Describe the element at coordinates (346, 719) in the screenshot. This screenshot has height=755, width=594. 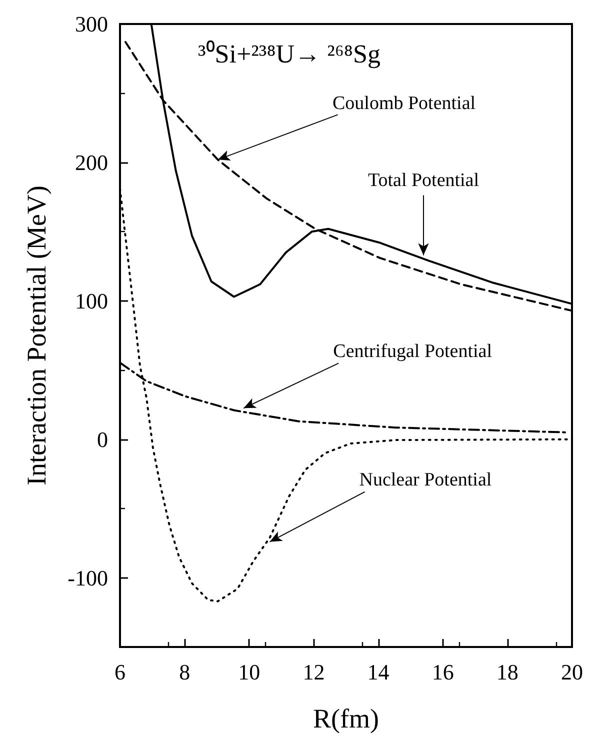
I see `x-axis-title: R(fm)` at that location.